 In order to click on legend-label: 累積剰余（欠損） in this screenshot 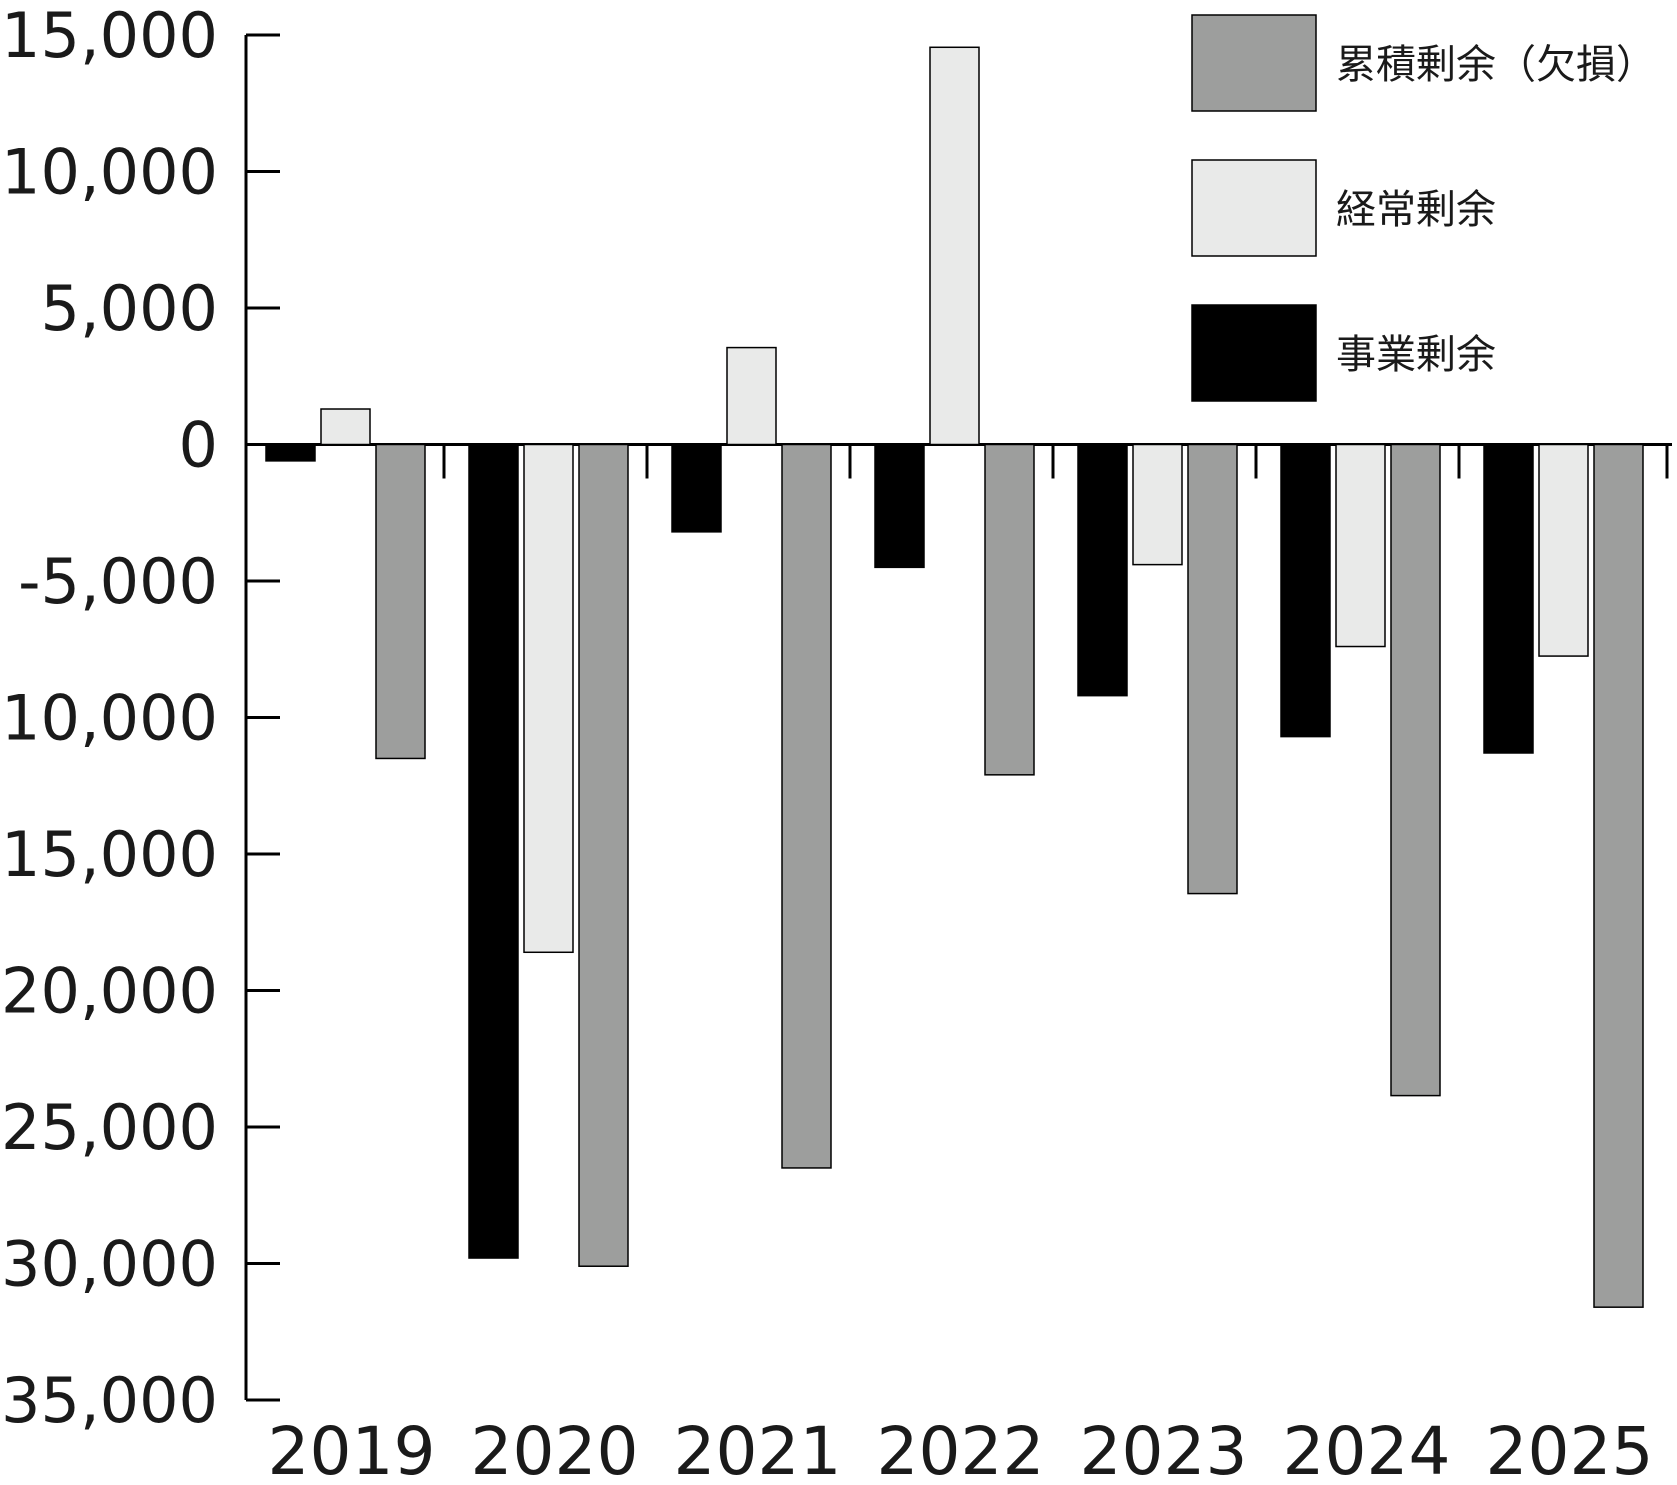, I will do `click(1496, 65)`.